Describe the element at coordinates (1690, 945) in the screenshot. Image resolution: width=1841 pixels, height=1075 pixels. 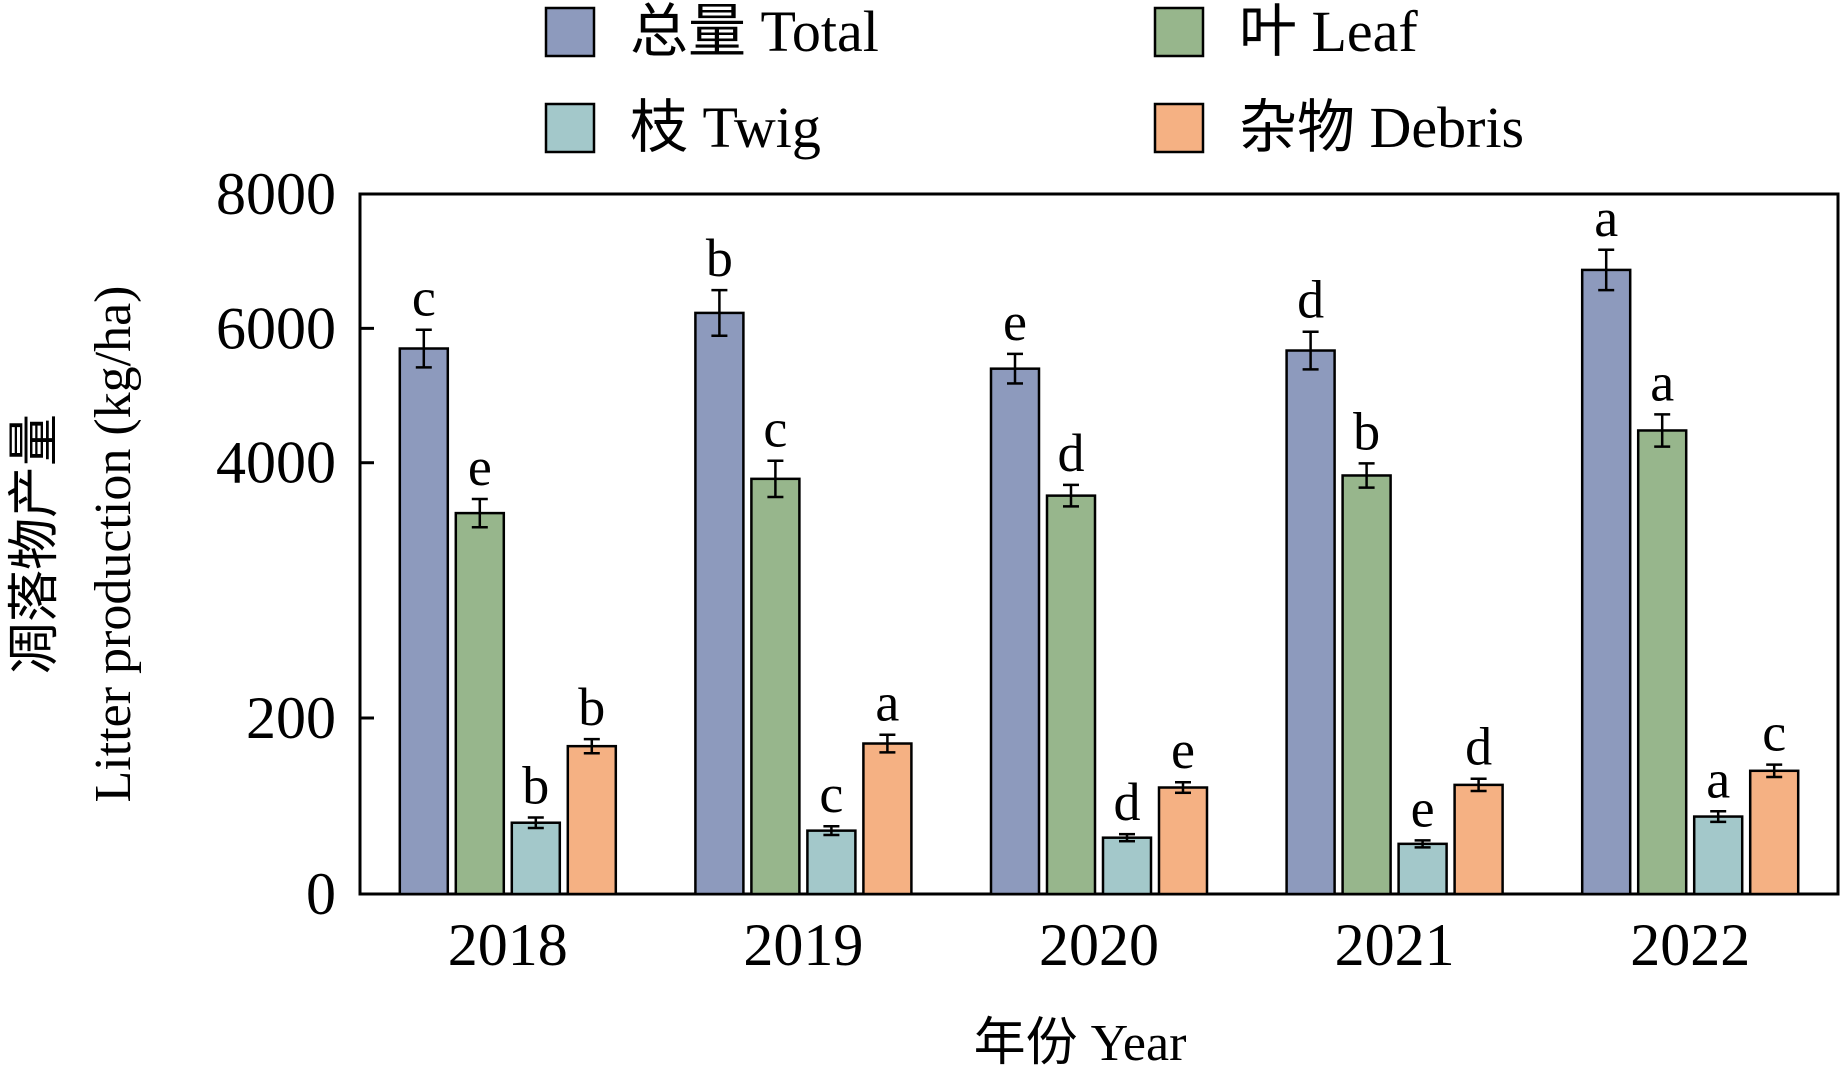
I see `x-tick-label: 2022` at that location.